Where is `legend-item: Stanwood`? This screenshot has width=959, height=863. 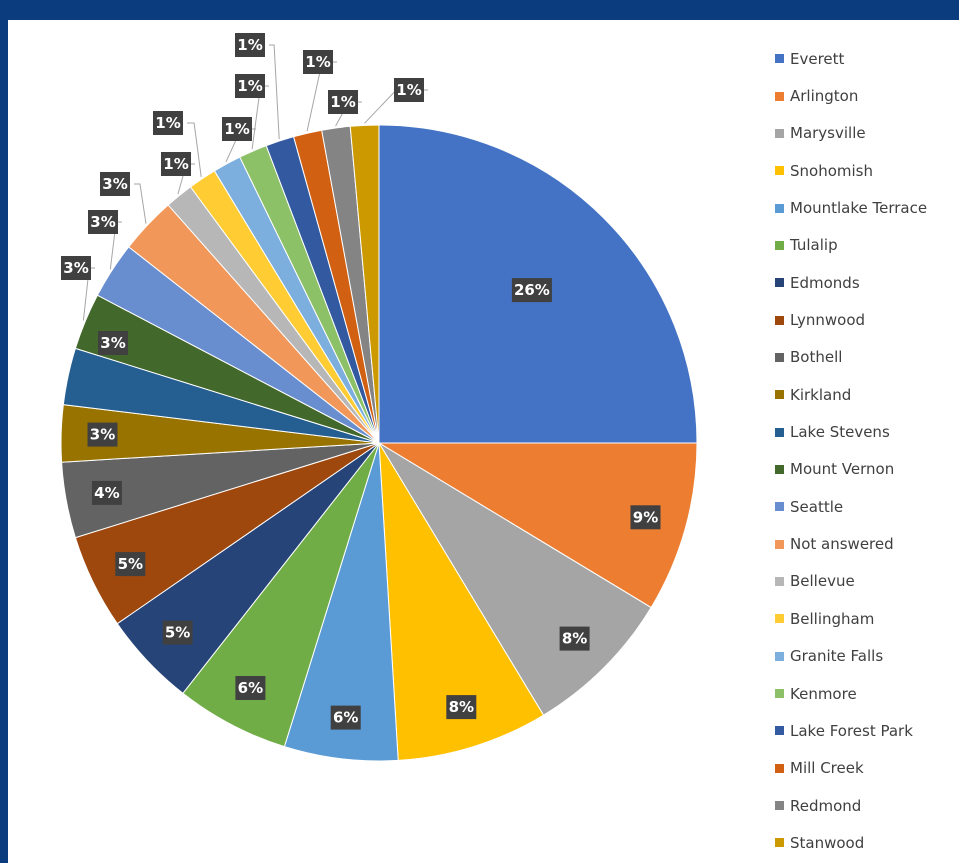 legend-item: Stanwood is located at coordinates (867, 842).